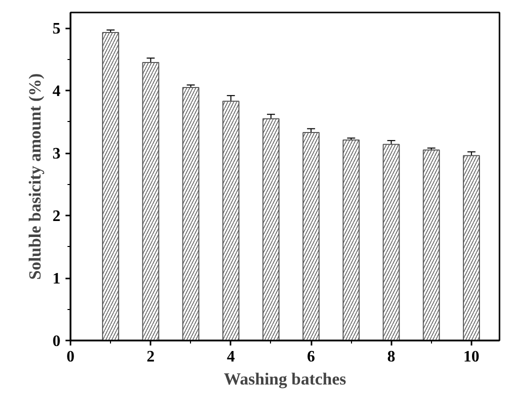 The image size is (507, 402). I want to click on x-axis-title: Washing batches, so click(285, 379).